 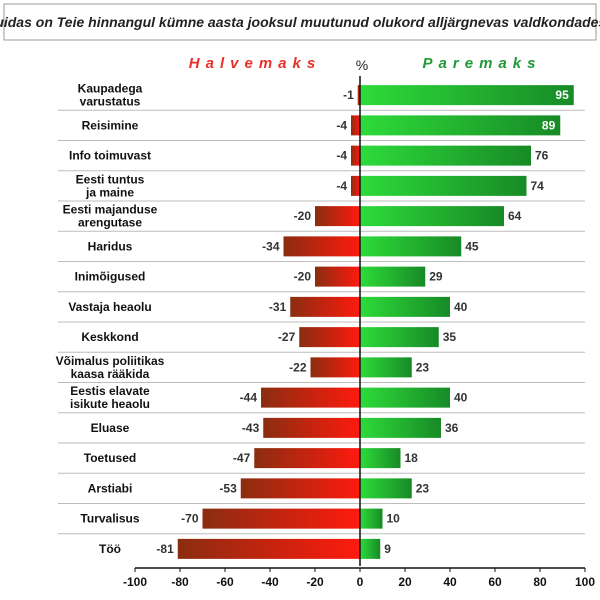 I want to click on value-label-halvemaks: -70, so click(x=190, y=519).